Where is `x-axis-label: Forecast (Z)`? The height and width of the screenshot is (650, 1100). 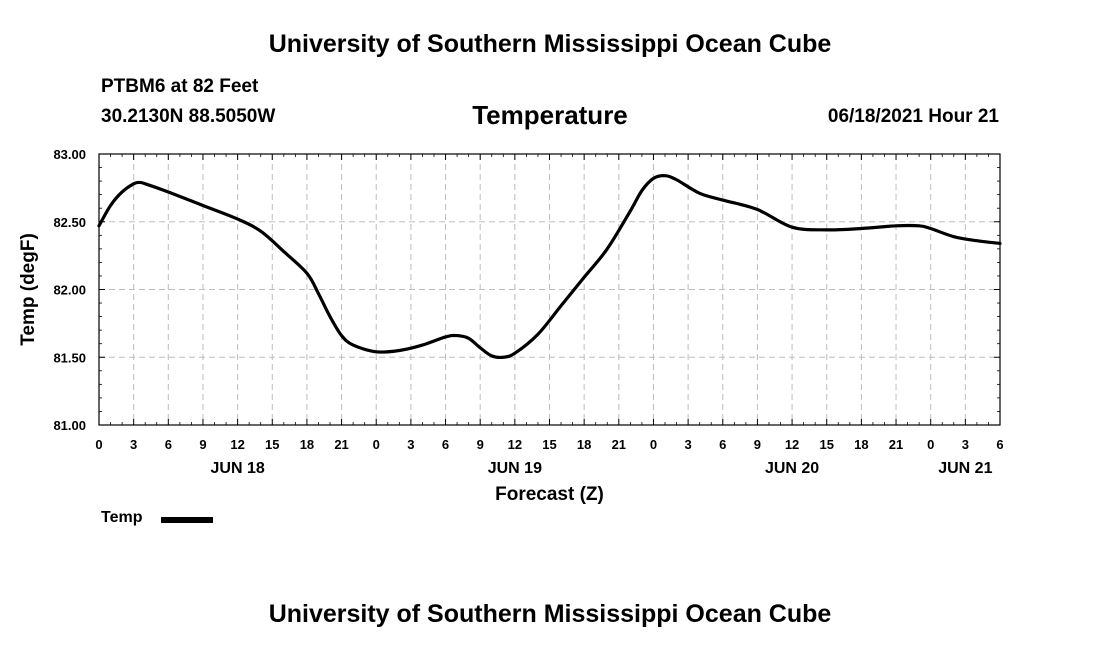
x-axis-label: Forecast (Z) is located at coordinates (549, 494).